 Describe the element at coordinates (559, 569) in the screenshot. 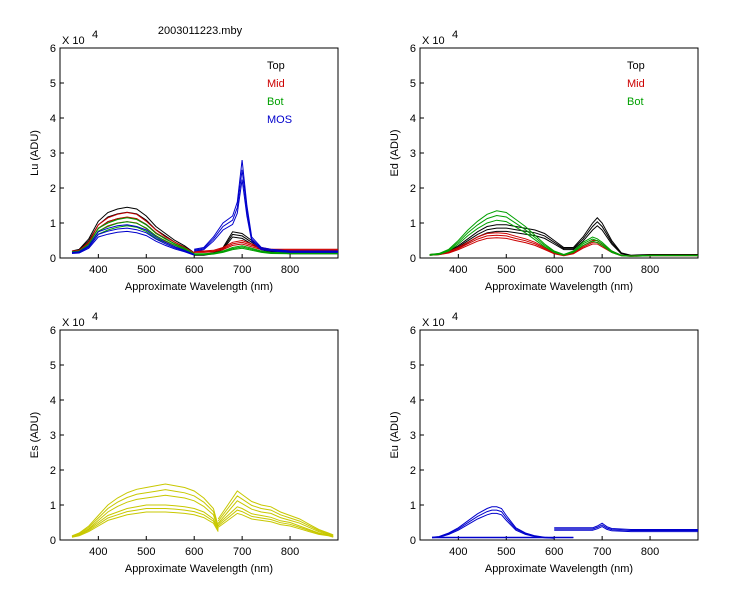

I see `eu-x-axis-label: Approximate Wavelength (nm)` at that location.